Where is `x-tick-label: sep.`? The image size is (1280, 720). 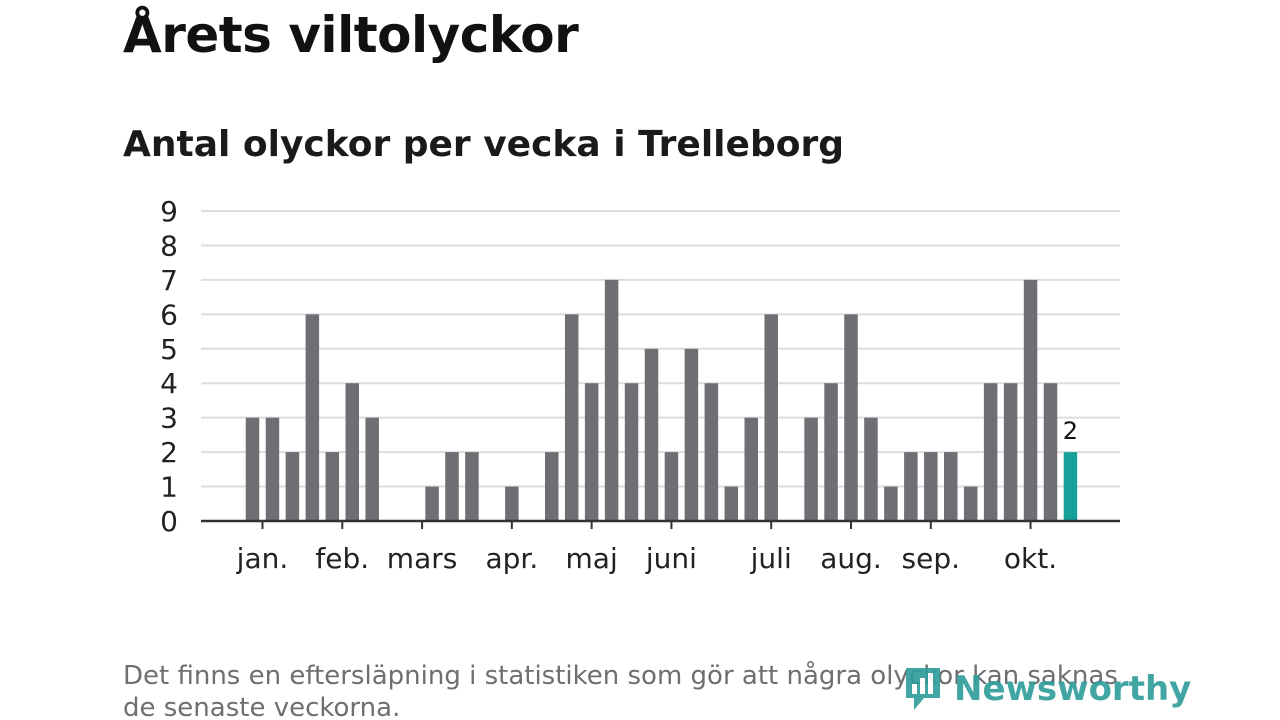 x-tick-label: sep. is located at coordinates (931, 558).